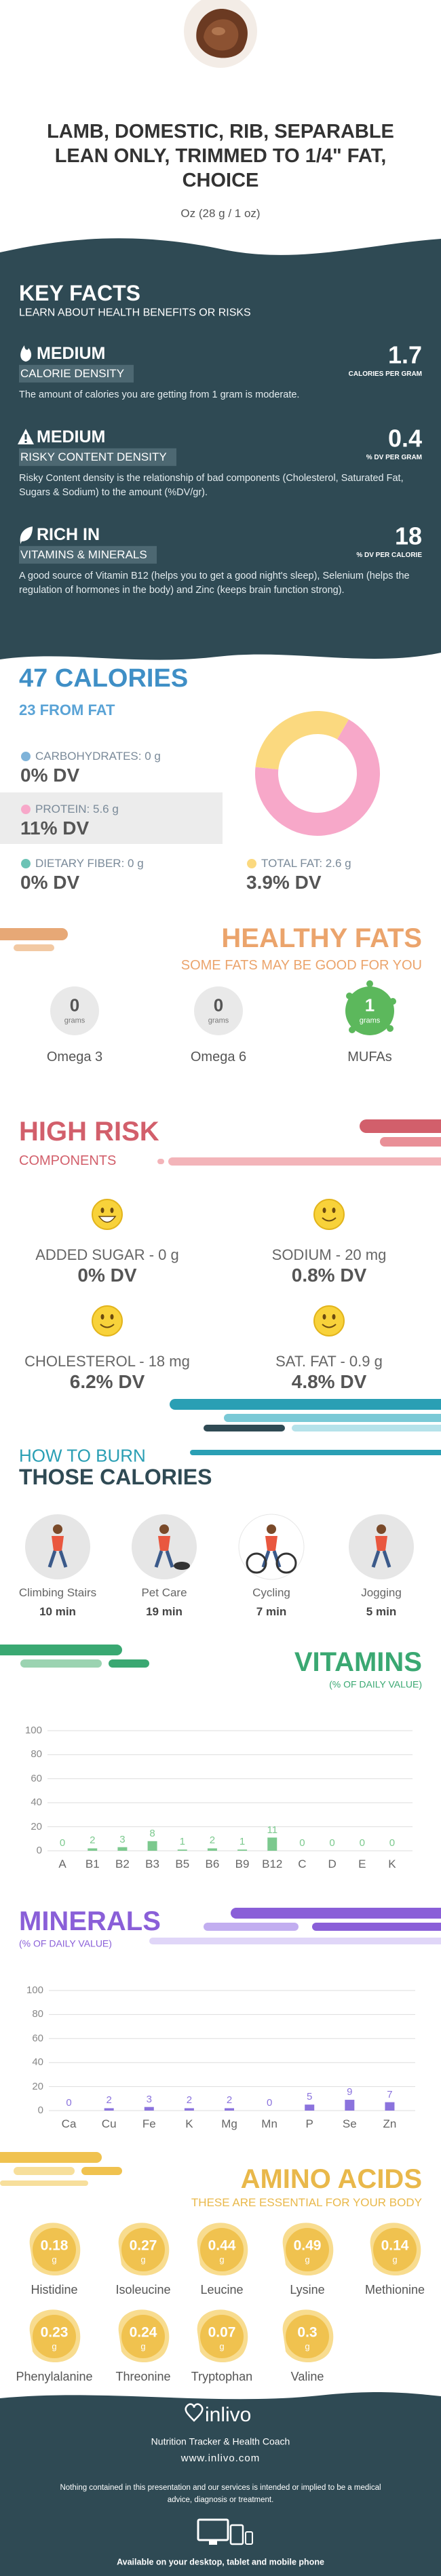 The width and height of the screenshot is (441, 2576). What do you see at coordinates (152, 1863) in the screenshot?
I see `x-tick-label: B3` at bounding box center [152, 1863].